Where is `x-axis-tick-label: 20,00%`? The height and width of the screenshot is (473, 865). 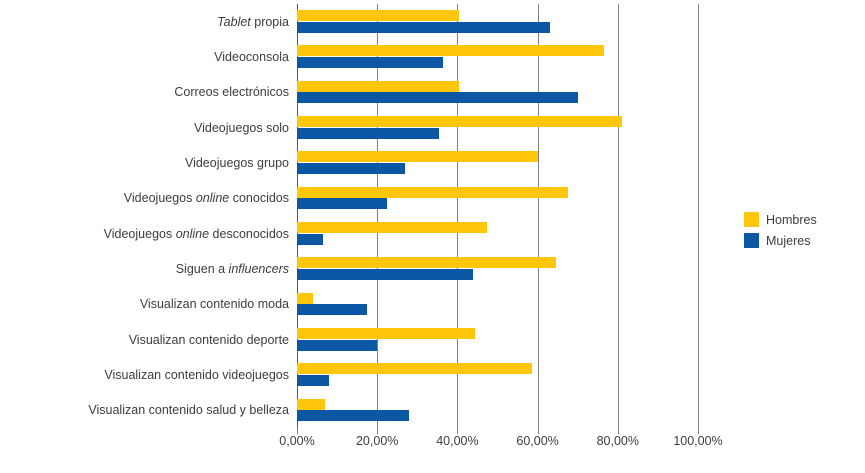
x-axis-tick-label: 20,00% is located at coordinates (377, 441).